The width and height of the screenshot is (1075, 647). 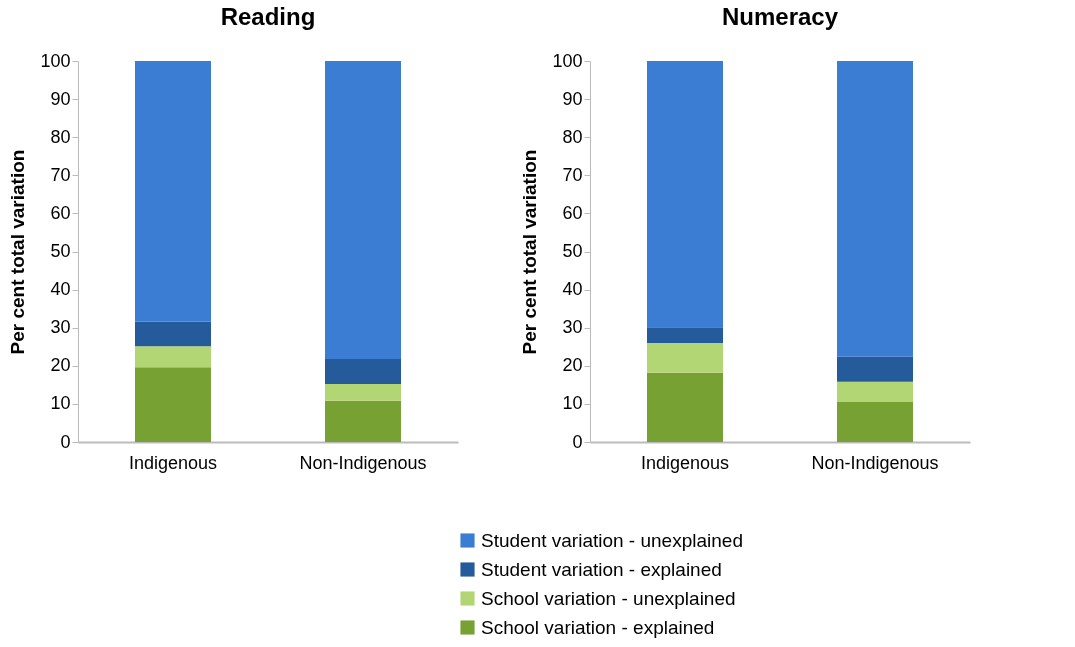 I want to click on chart-title: Reading, so click(x=268, y=16).